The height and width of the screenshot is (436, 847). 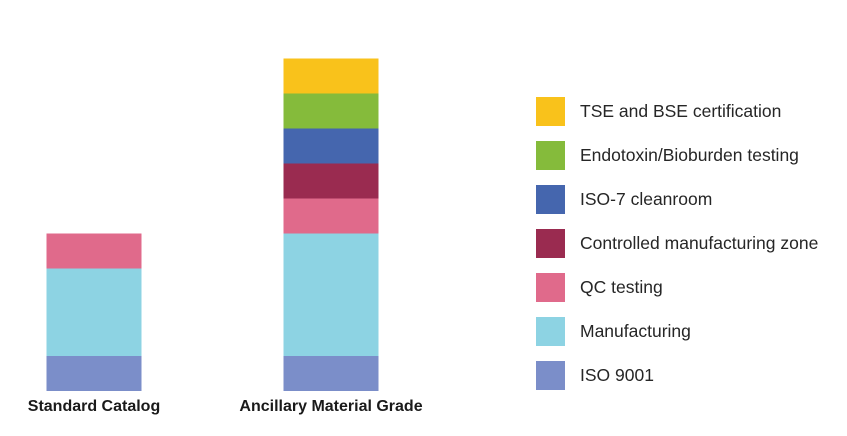 I want to click on legend-label: Manufacturing, so click(x=635, y=331).